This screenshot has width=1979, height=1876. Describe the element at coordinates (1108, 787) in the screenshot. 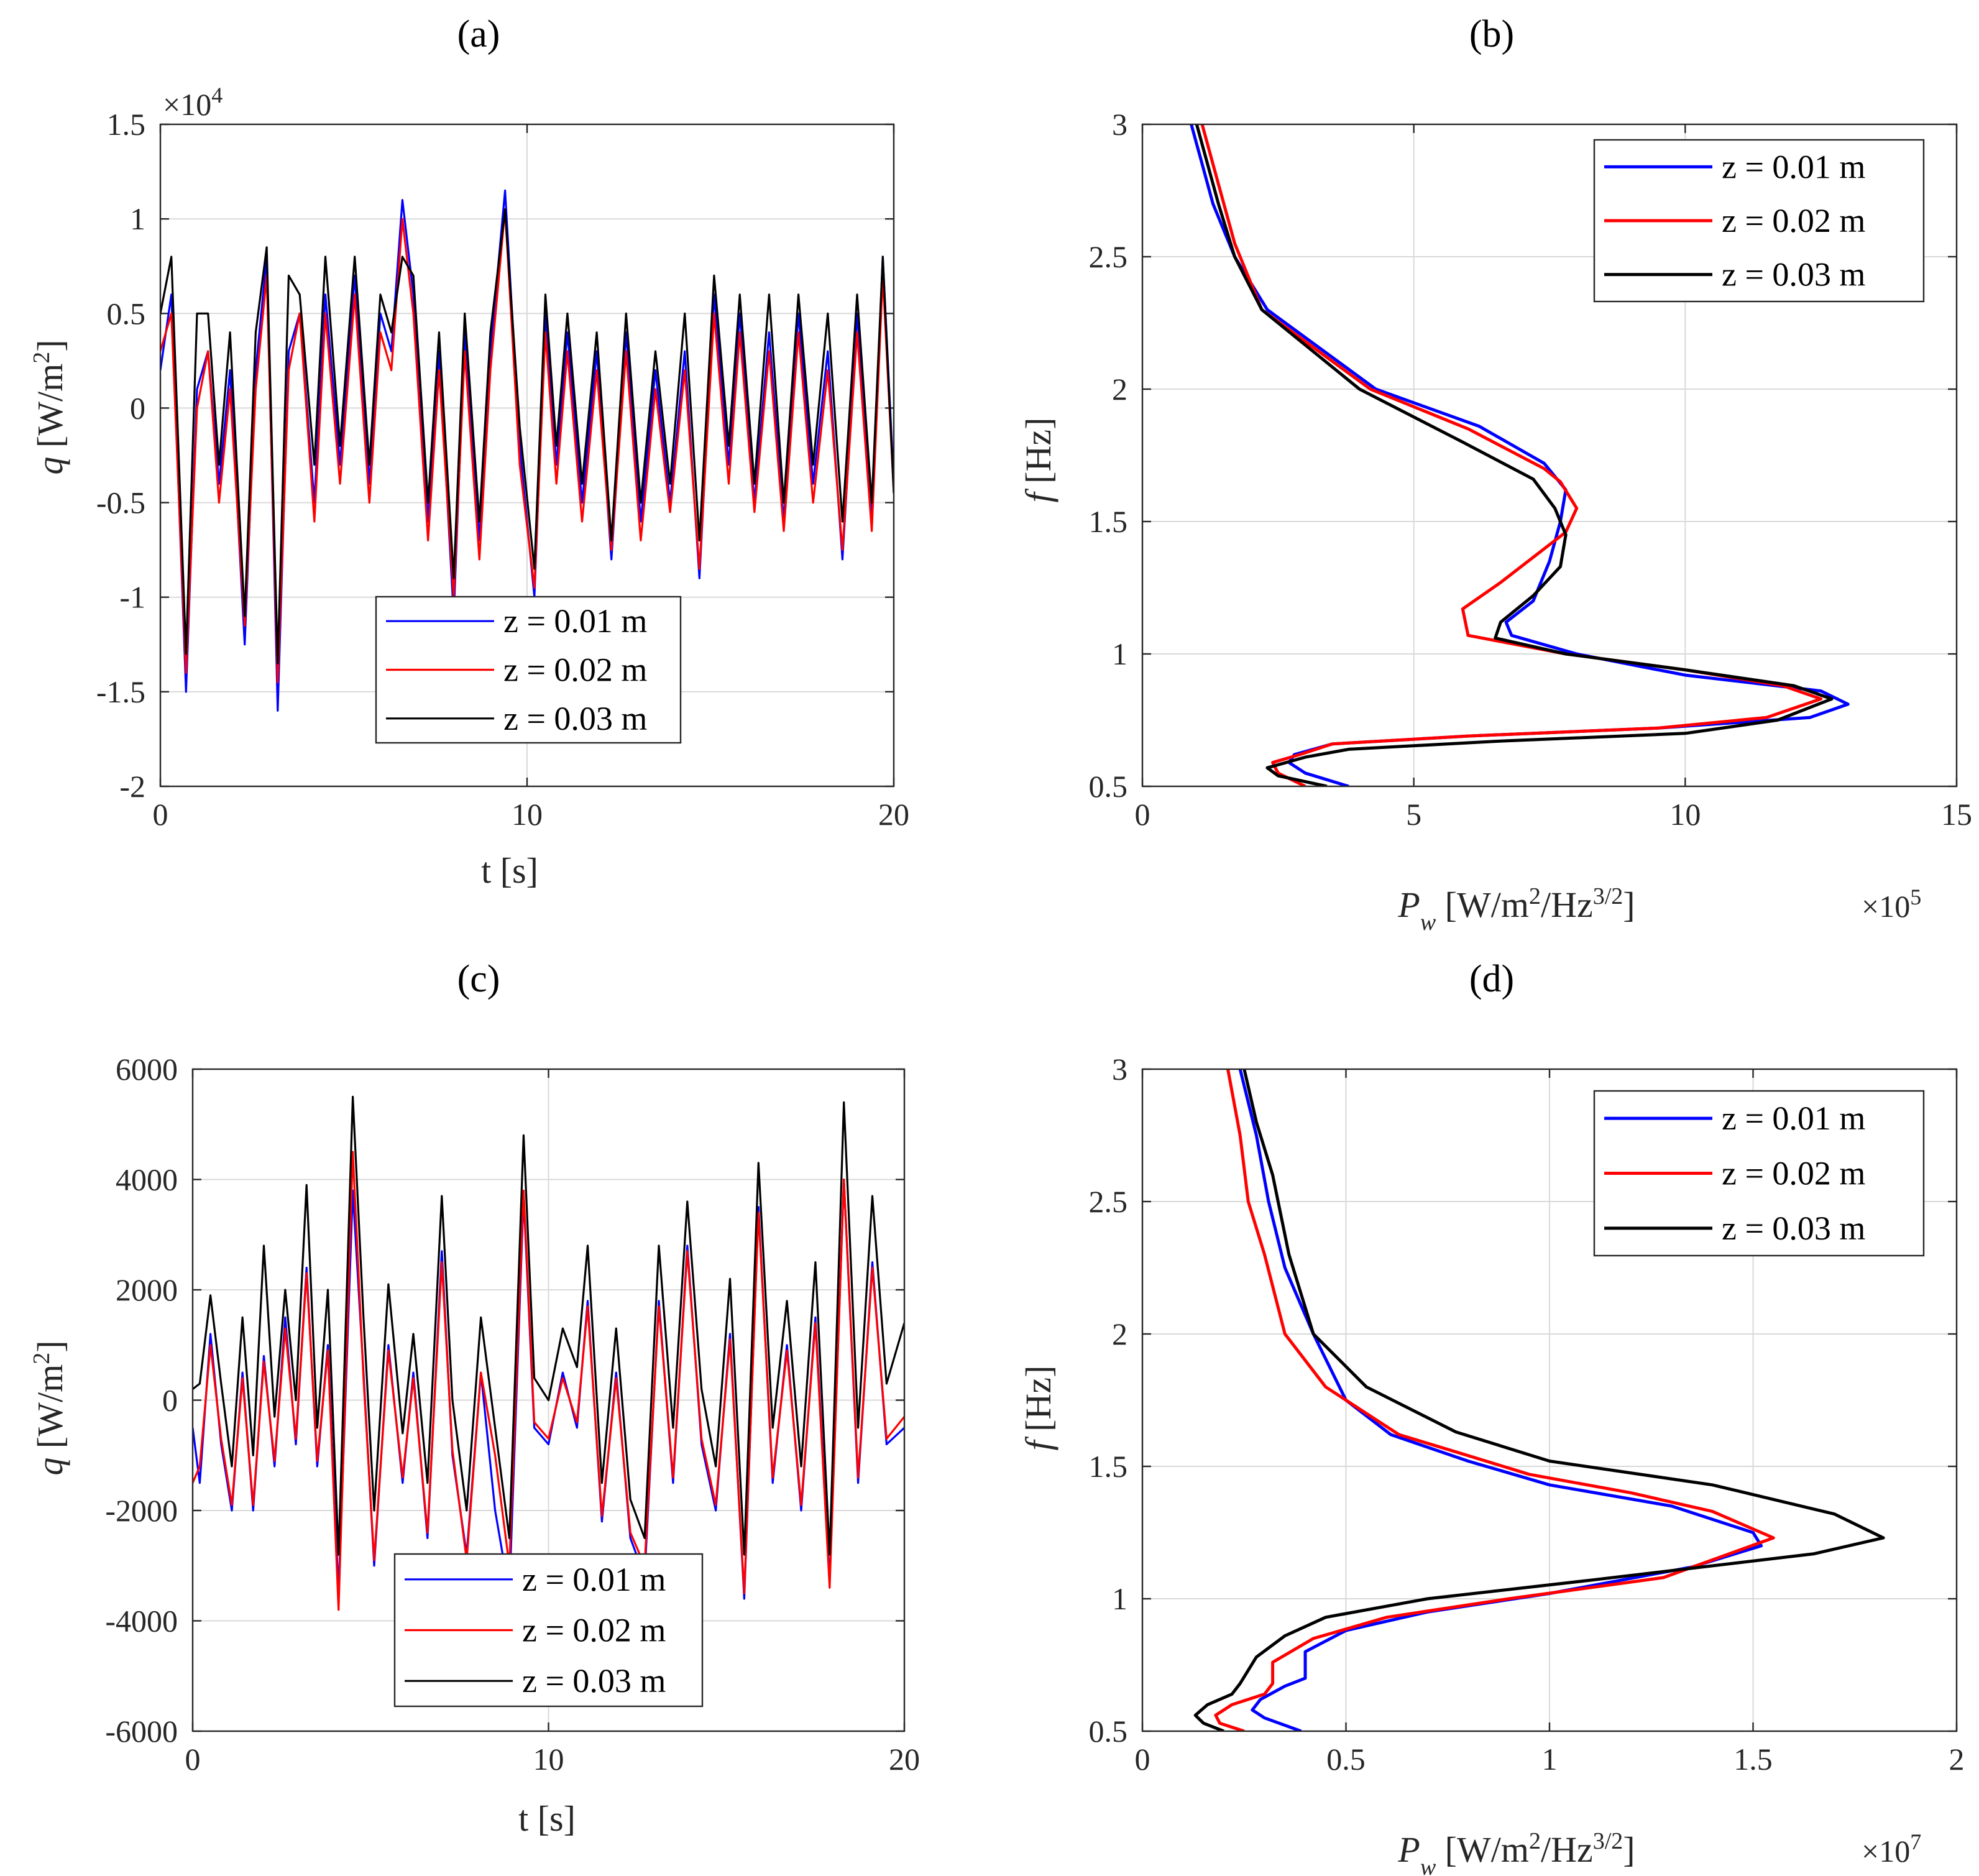

I see `panel-b-ytick-label: 0.5` at that location.